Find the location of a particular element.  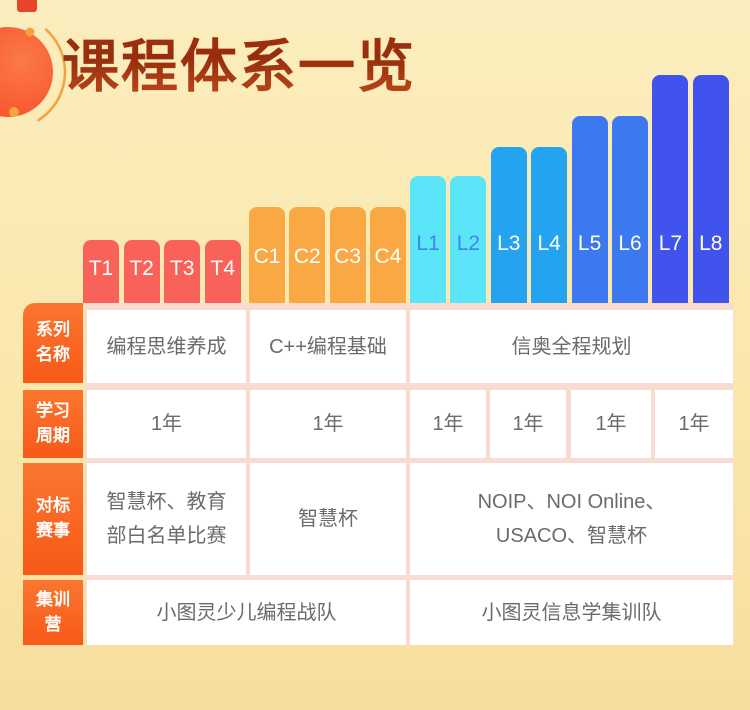

level-bar-t3: T3 is located at coordinates (182, 271).